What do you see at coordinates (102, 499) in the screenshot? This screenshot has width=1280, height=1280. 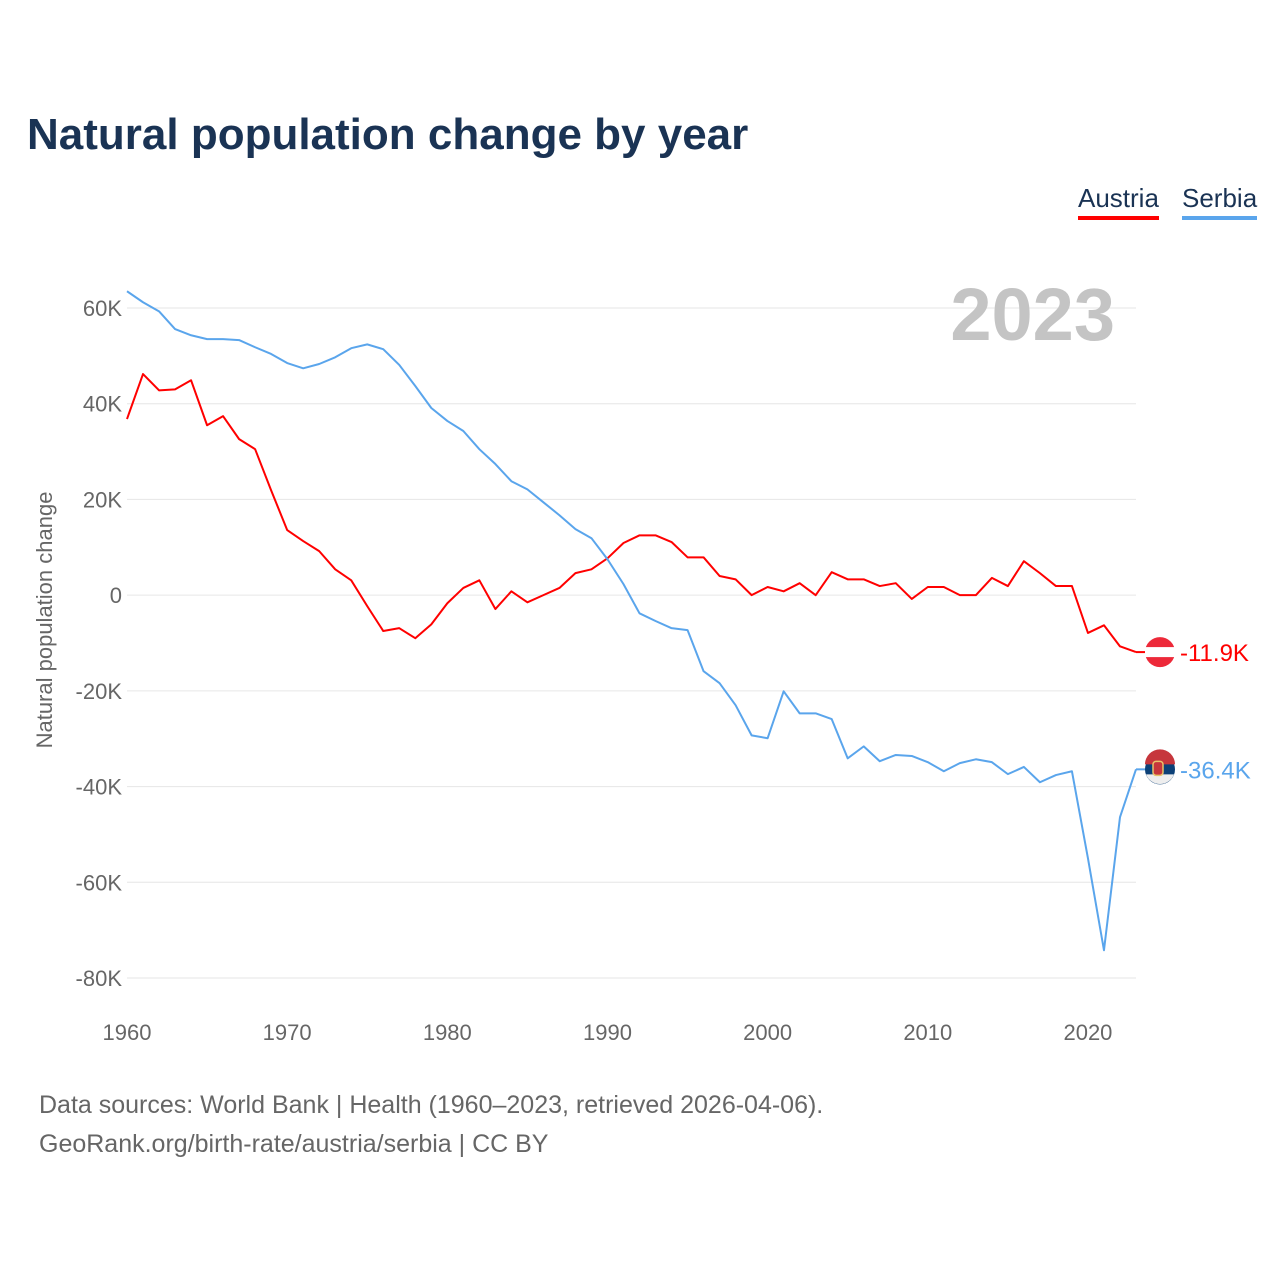 I see `y-tick-label: 20K` at bounding box center [102, 499].